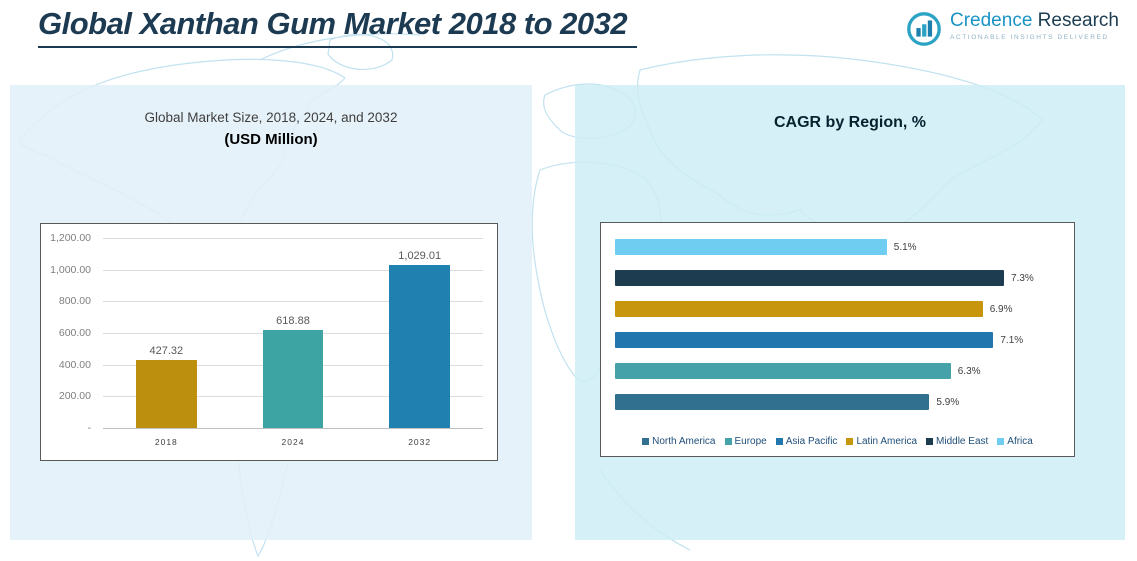 The width and height of the screenshot is (1137, 561). Describe the element at coordinates (1012, 340) in the screenshot. I see `hbar-value-label: 7.1%` at that location.